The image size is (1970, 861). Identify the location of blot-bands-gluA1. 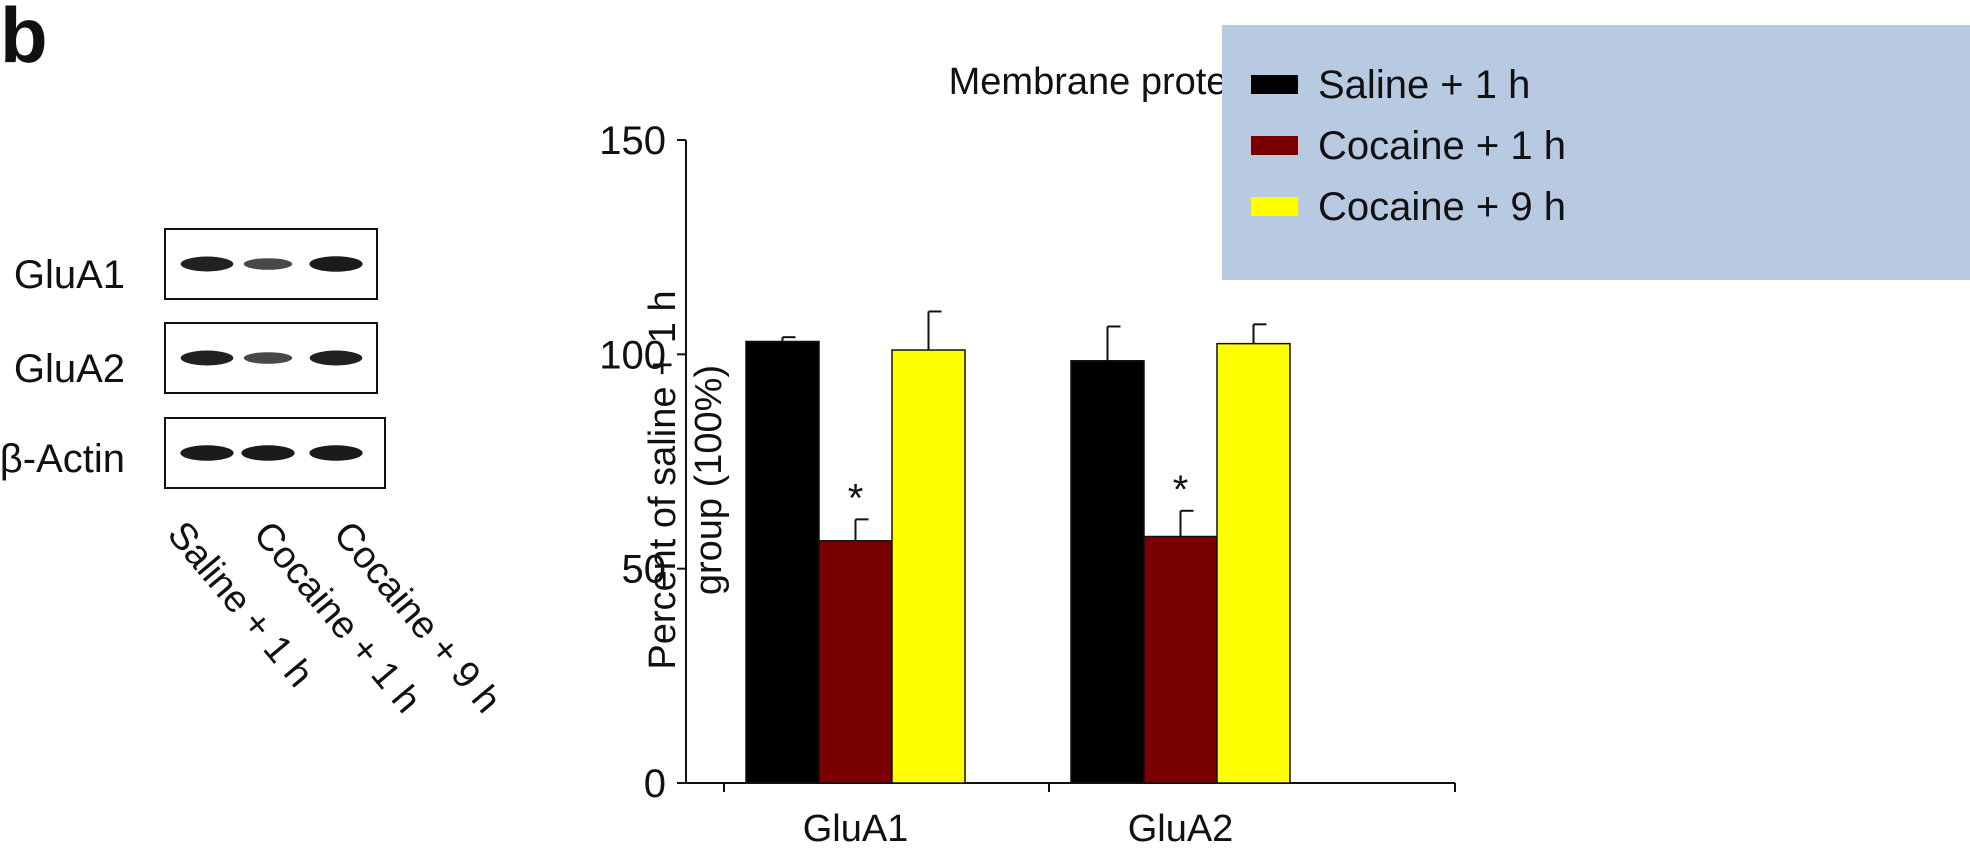
(271, 264).